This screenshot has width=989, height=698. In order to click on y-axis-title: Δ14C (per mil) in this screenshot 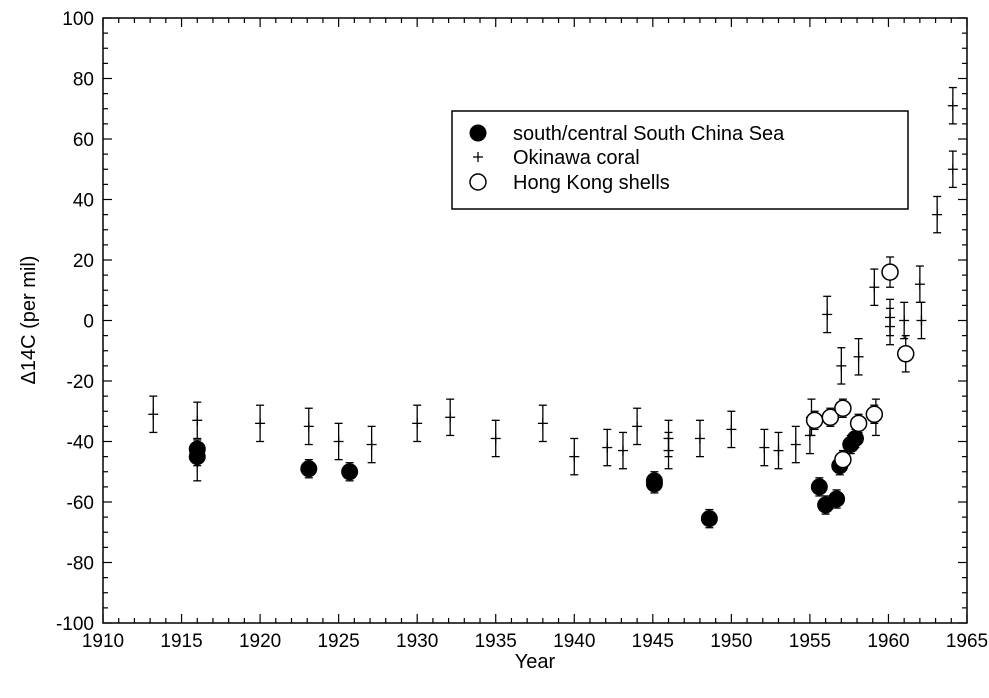, I will do `click(29, 320)`.